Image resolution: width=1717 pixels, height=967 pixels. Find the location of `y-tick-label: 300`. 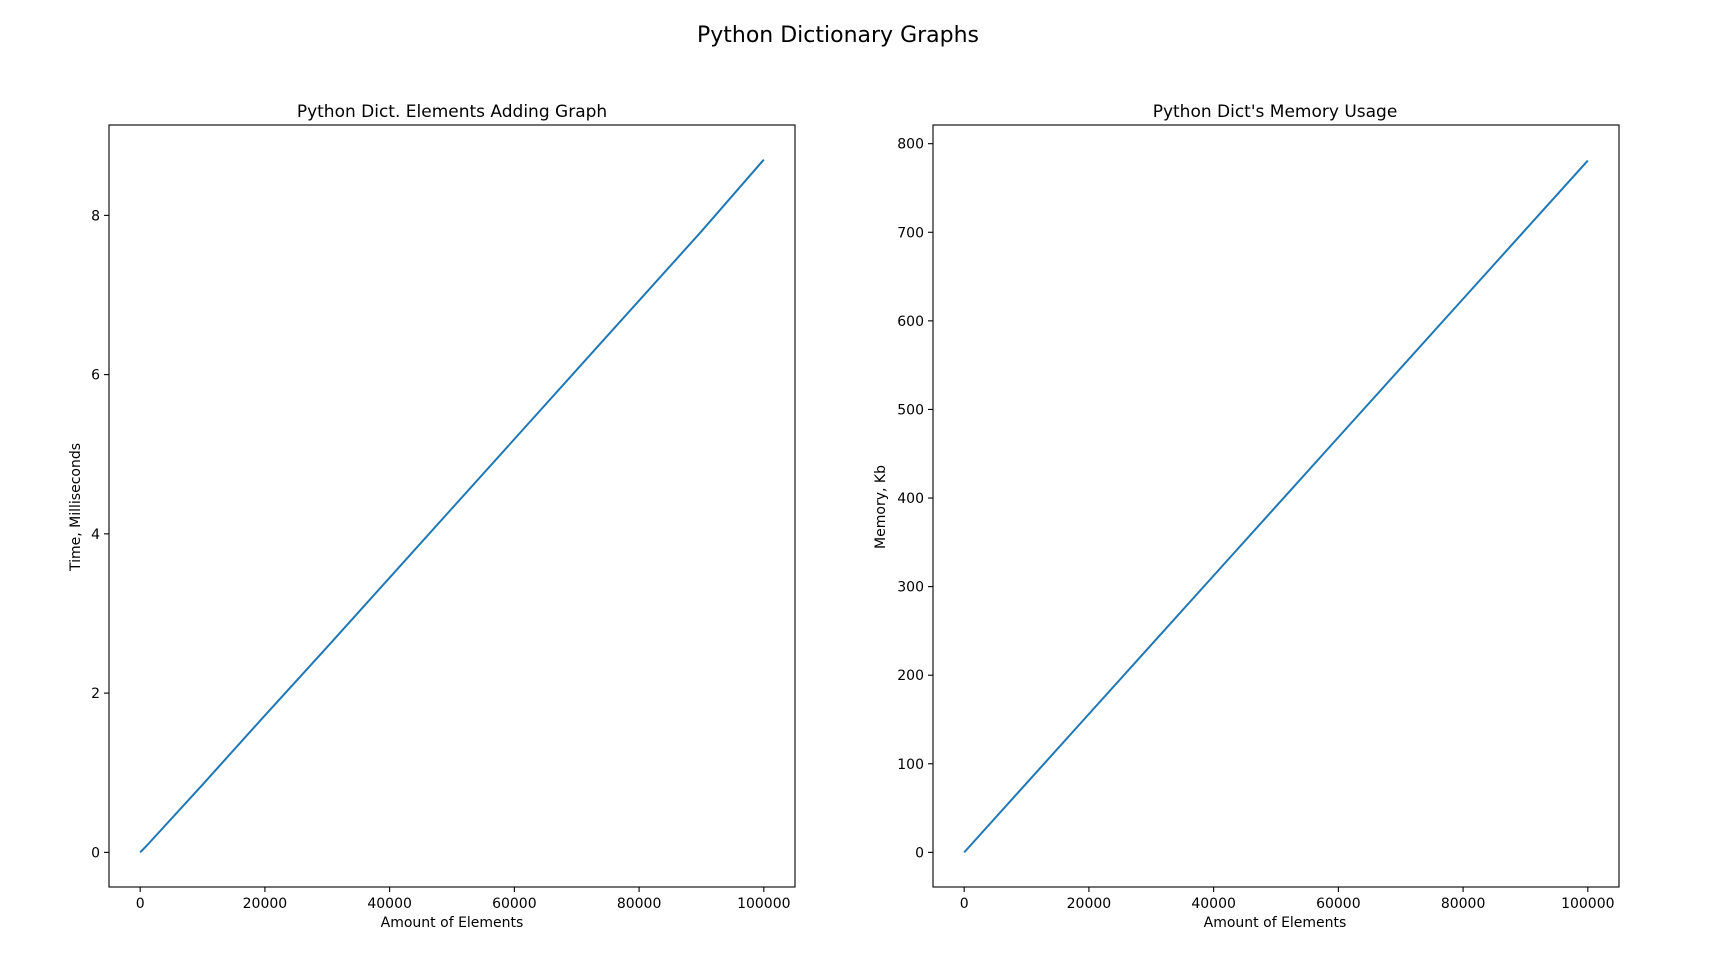

y-tick-label: 300 is located at coordinates (910, 588).